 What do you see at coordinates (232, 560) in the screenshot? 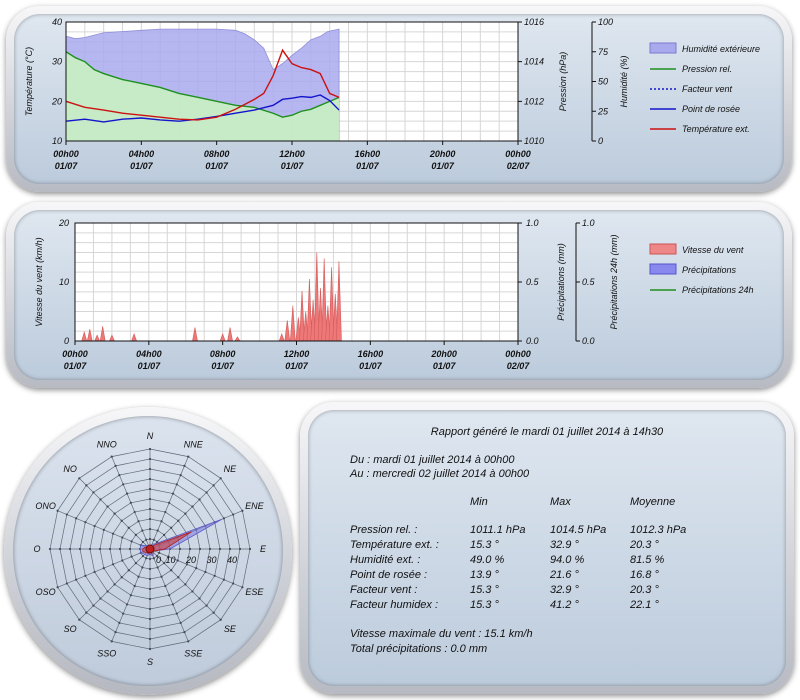
I see `rose-radial-tick: 40` at bounding box center [232, 560].